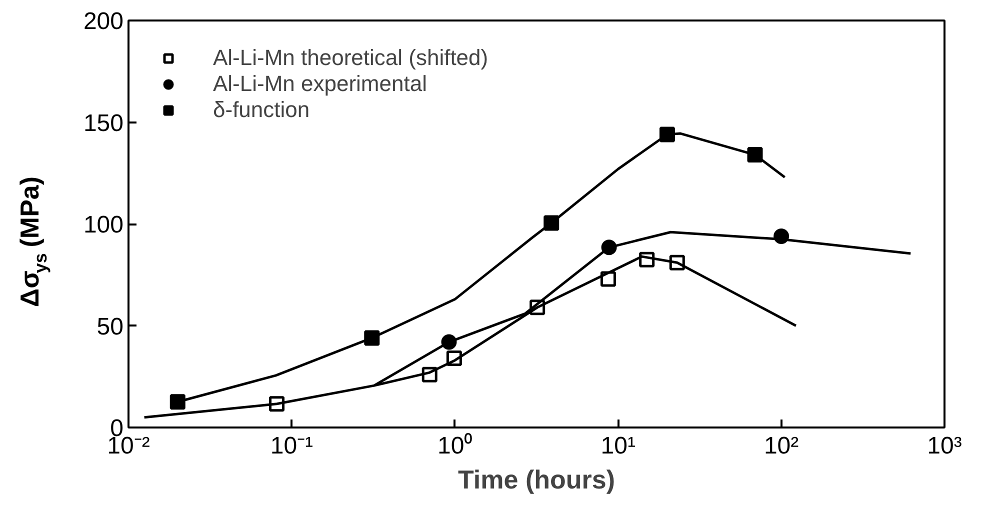 The width and height of the screenshot is (996, 507). Describe the element at coordinates (110, 326) in the screenshot. I see `y-tick-label: 50` at that location.